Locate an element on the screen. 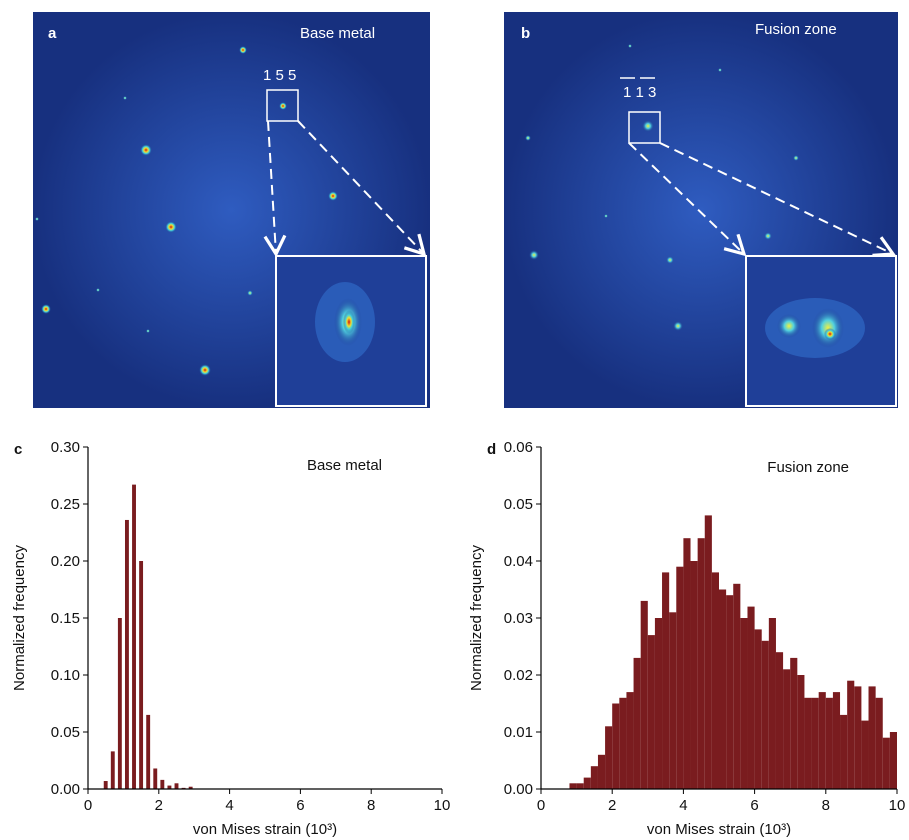 The image size is (909, 840). image-title: Fusion zone is located at coordinates (796, 29).